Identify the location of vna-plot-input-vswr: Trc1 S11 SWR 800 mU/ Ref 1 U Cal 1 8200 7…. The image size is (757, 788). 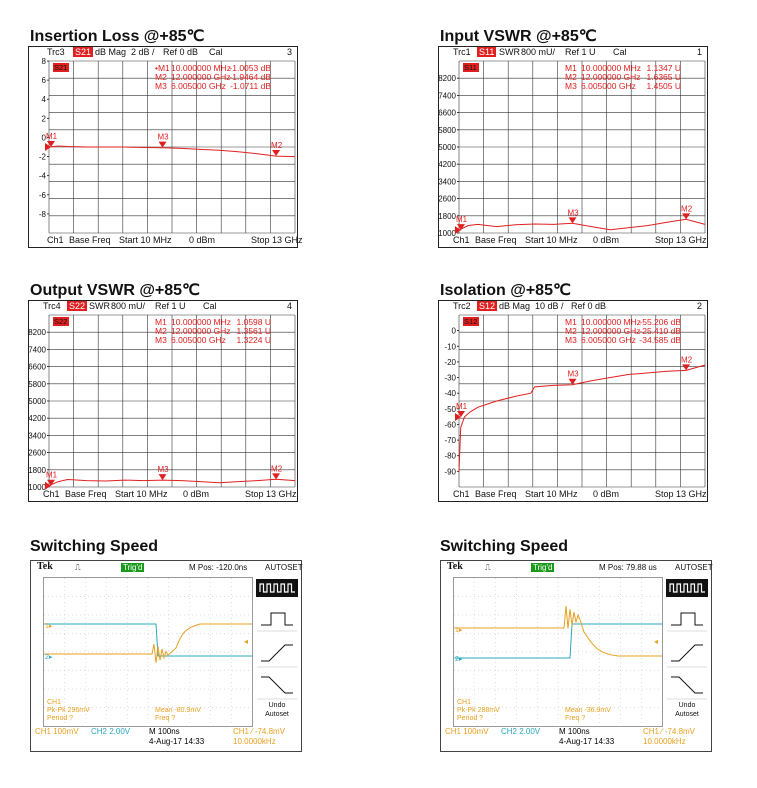
(573, 147).